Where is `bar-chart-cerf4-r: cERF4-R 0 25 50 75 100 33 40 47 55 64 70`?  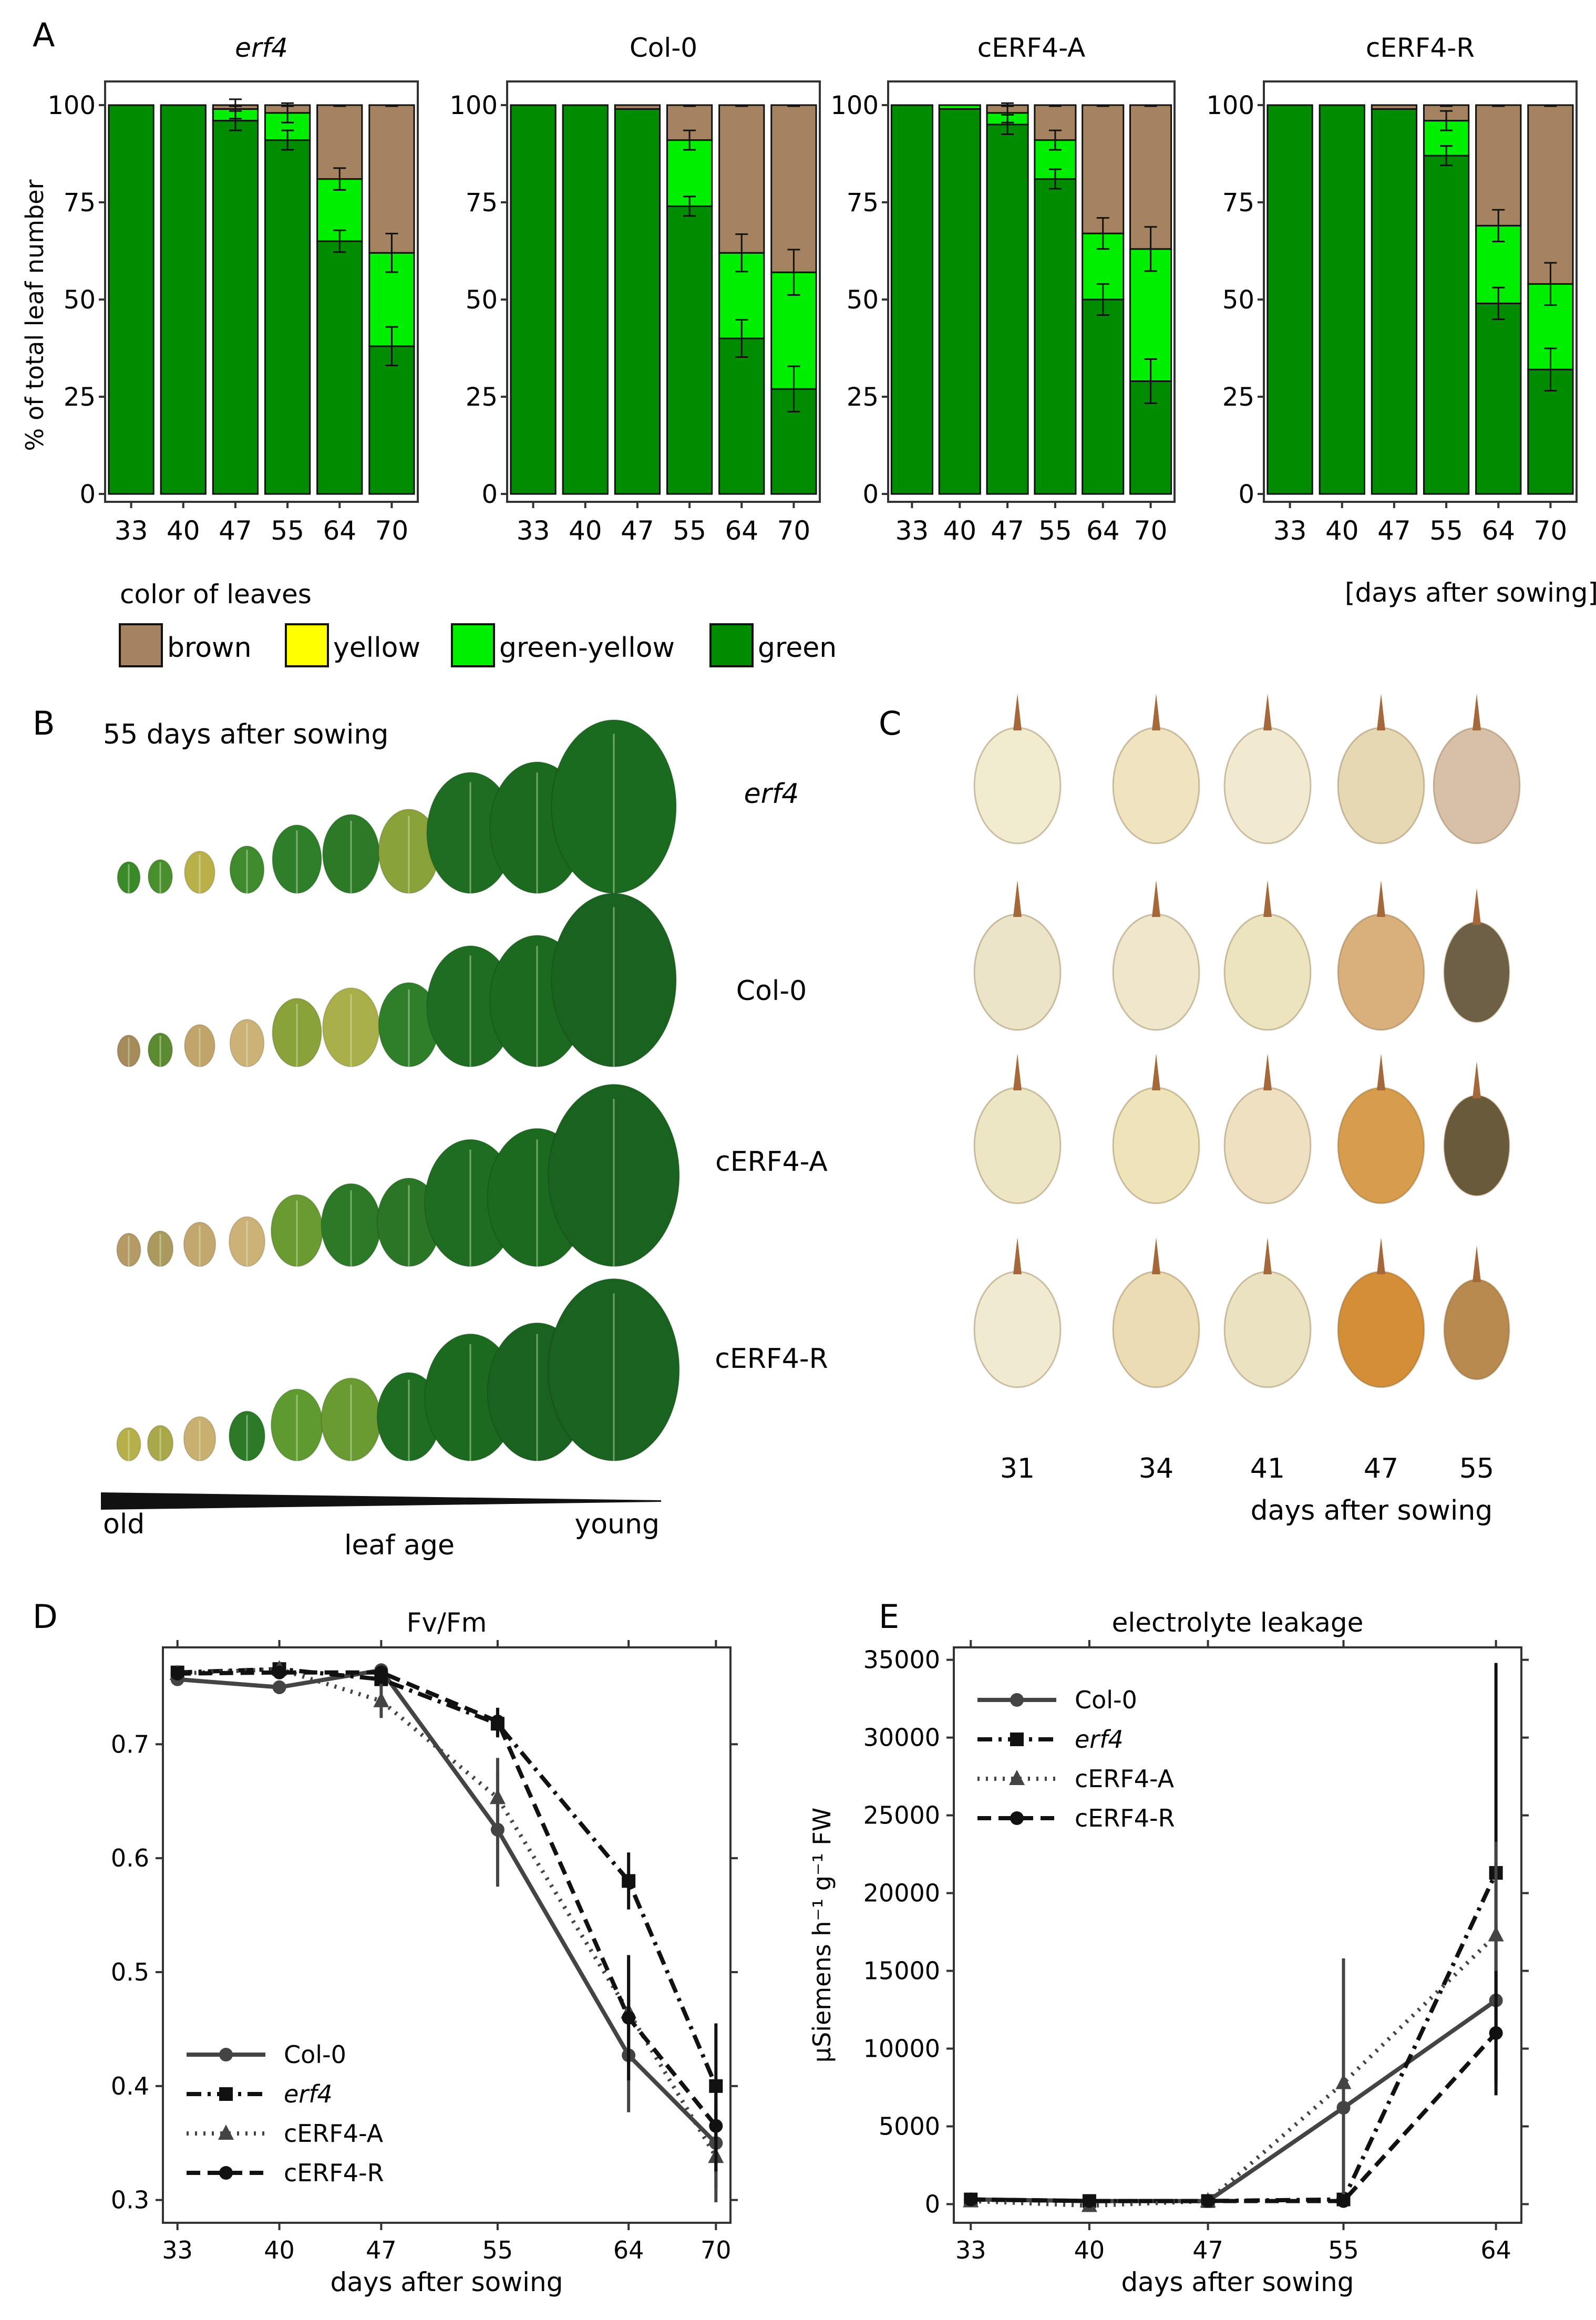
bar-chart-cerf4-r: cERF4-R 0 25 50 75 100 33 40 47 55 64 70 is located at coordinates (1392, 289).